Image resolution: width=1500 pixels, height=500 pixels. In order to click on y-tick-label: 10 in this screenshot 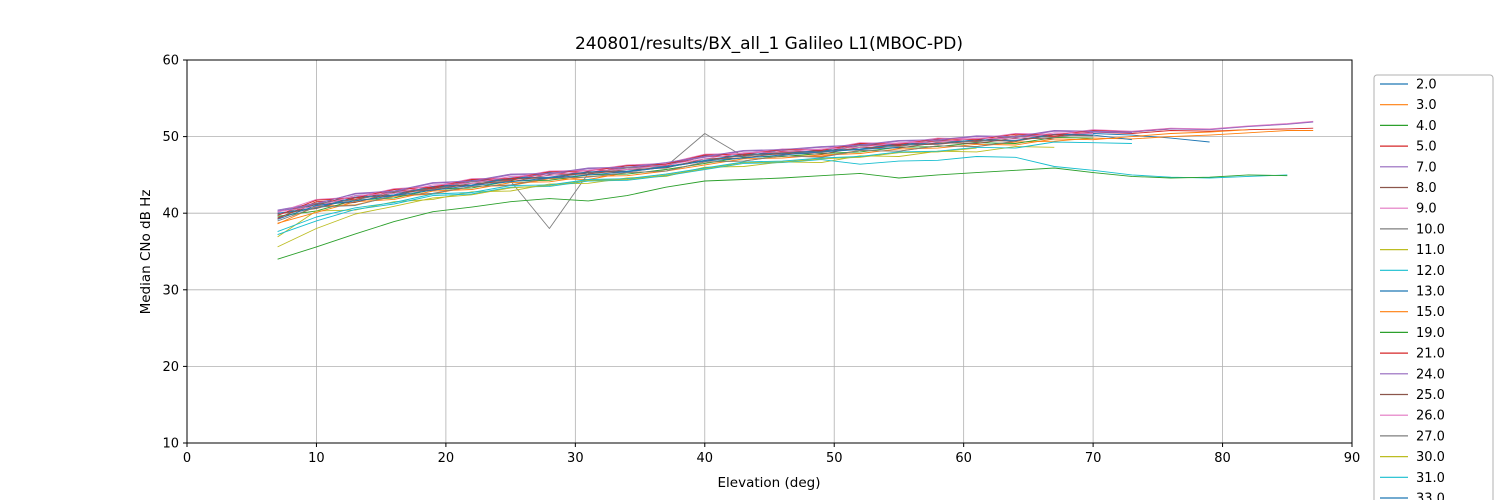, I will do `click(170, 444)`.